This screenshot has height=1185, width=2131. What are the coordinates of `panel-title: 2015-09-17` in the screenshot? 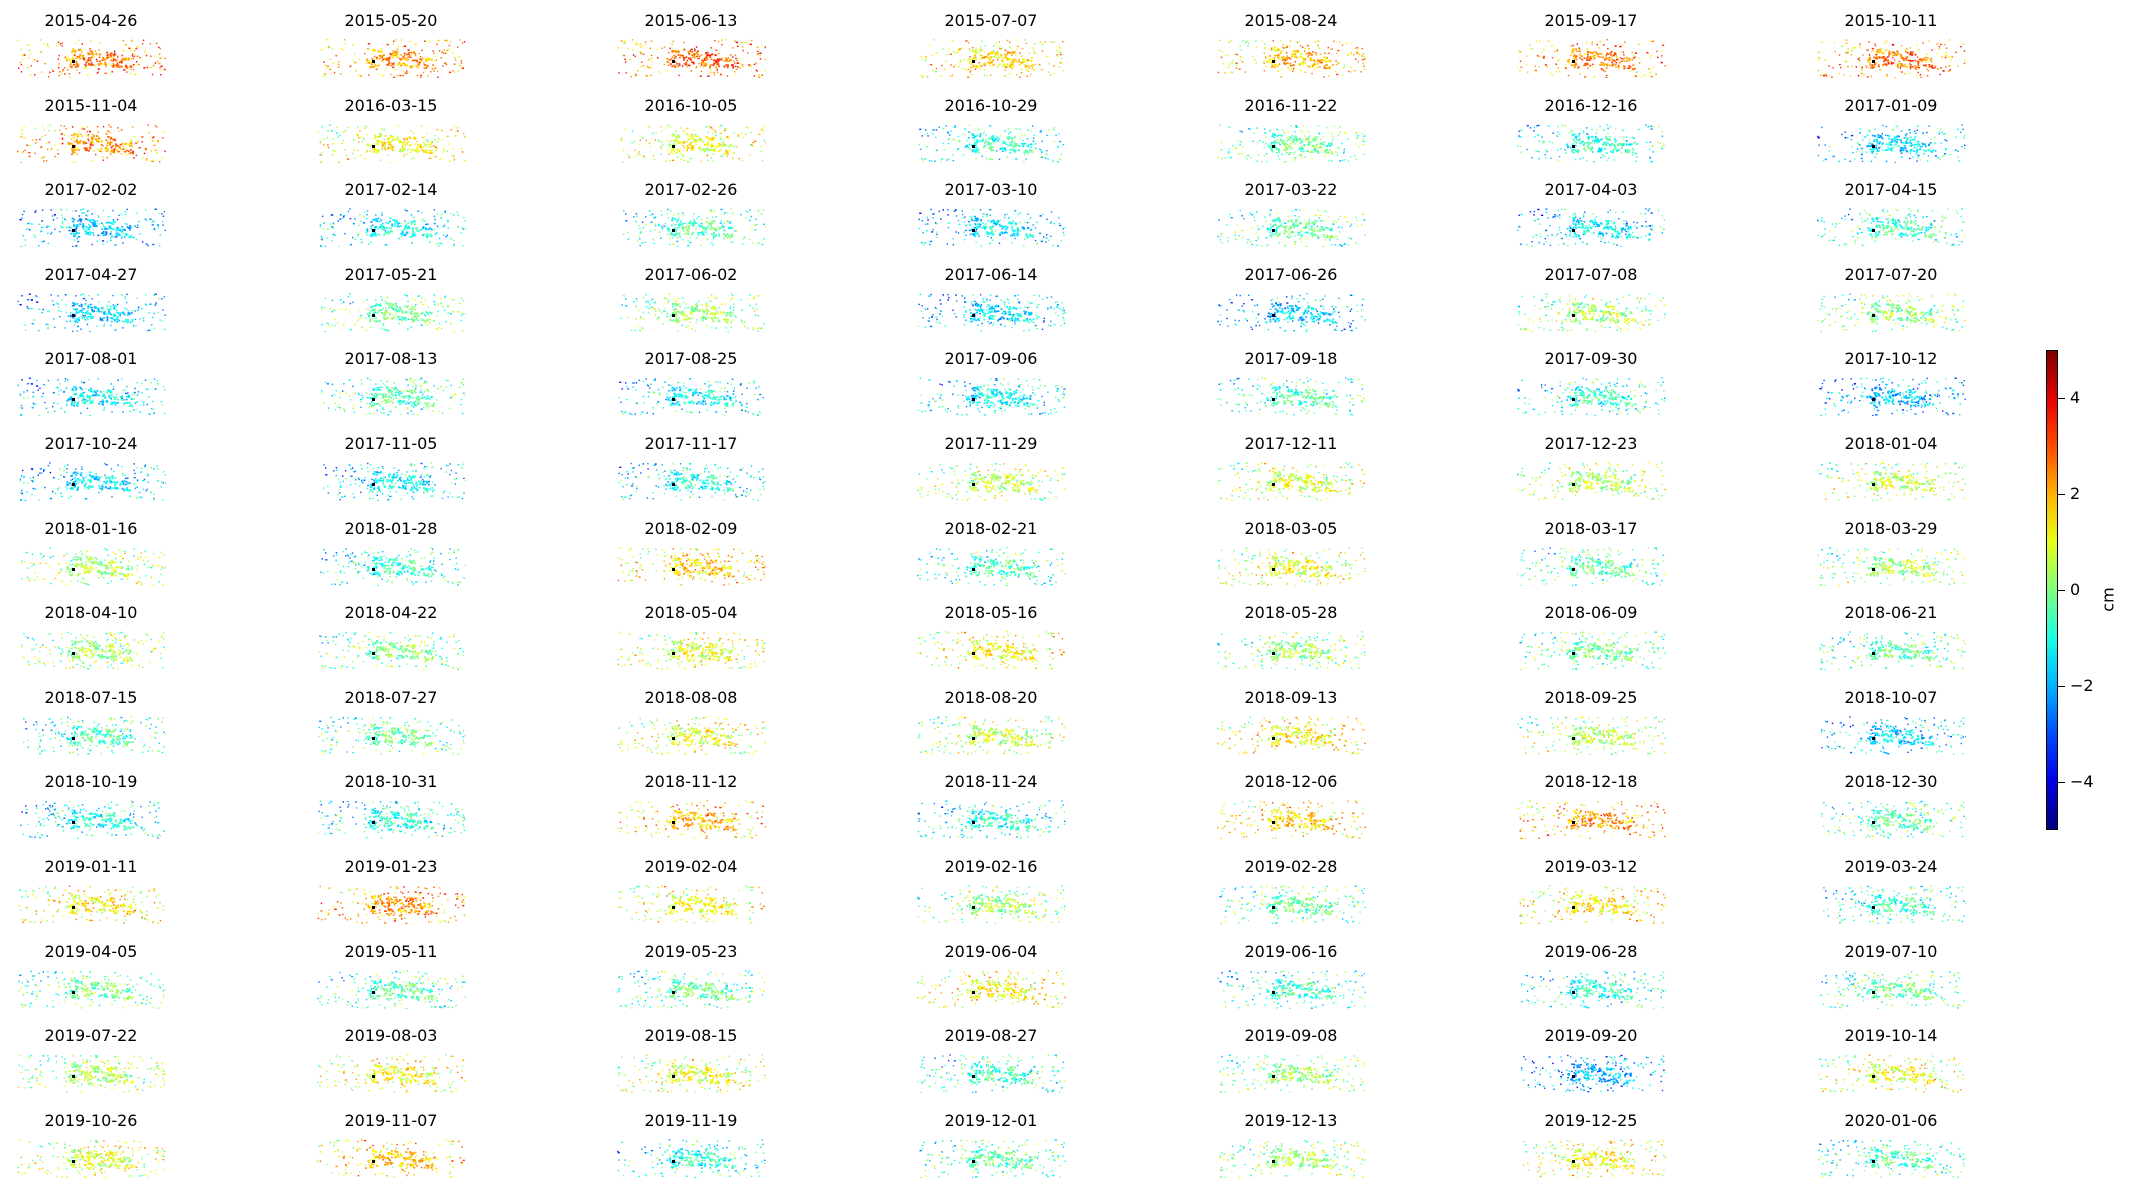 It's located at (1591, 21).